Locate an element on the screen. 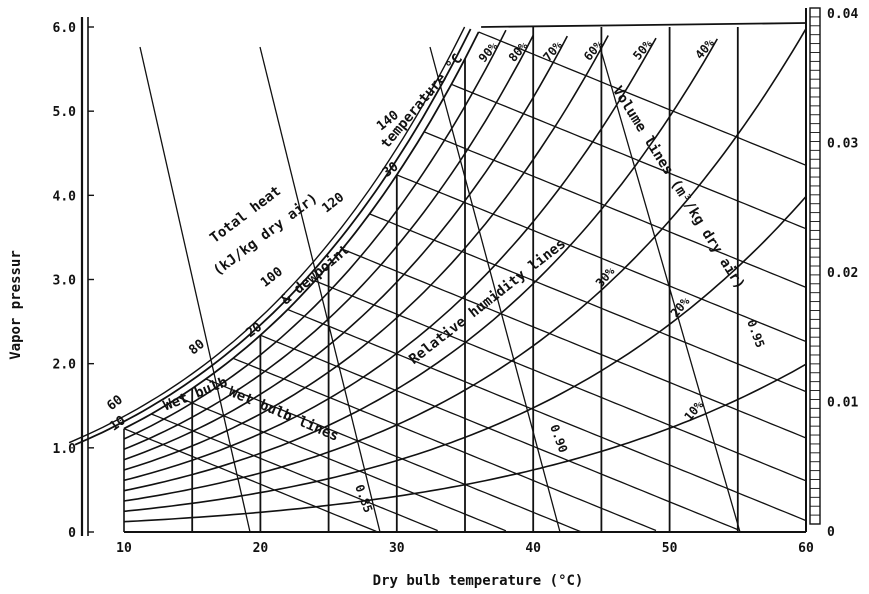  volume-label: 0.85 is located at coordinates (363, 499).